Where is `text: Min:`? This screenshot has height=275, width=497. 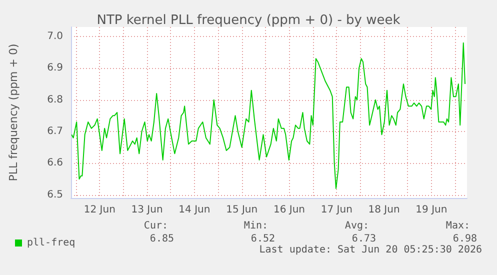 text: Min: is located at coordinates (256, 226).